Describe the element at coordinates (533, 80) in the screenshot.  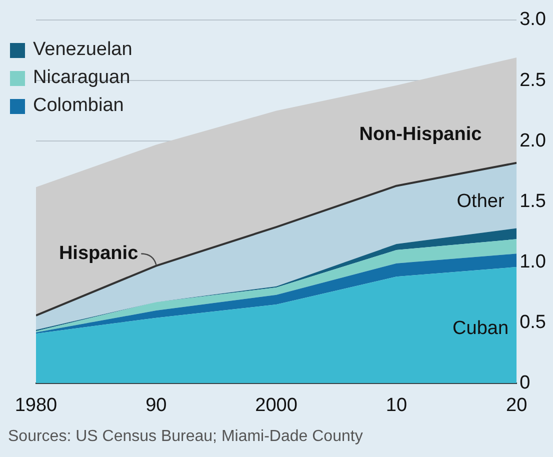
I see `y-tick-label: 2.5` at that location.